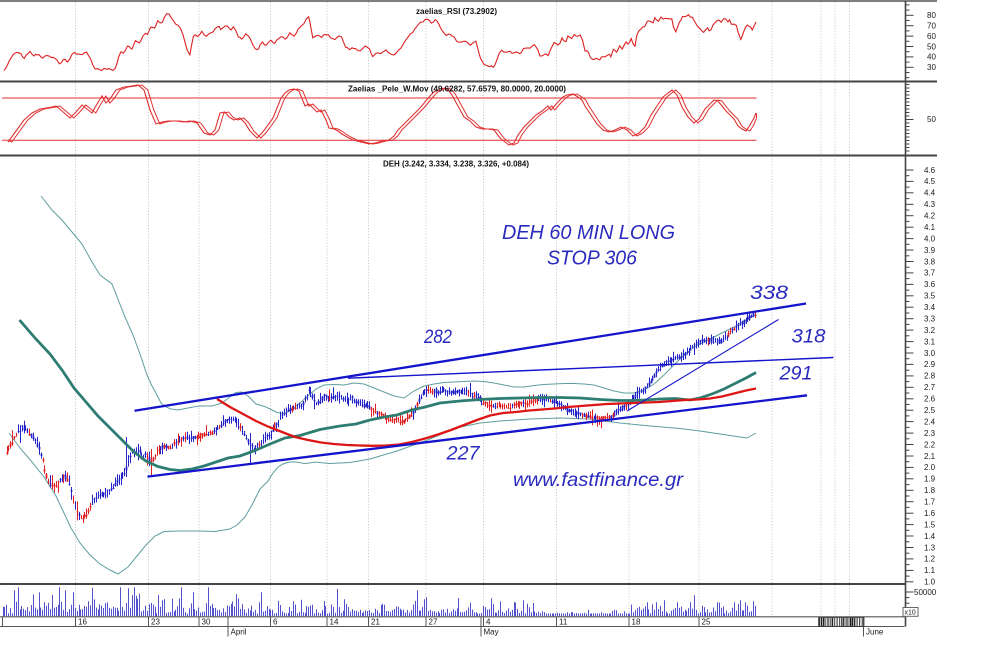  What do you see at coordinates (82, 621) in the screenshot?
I see `svg-text: 16` at bounding box center [82, 621].